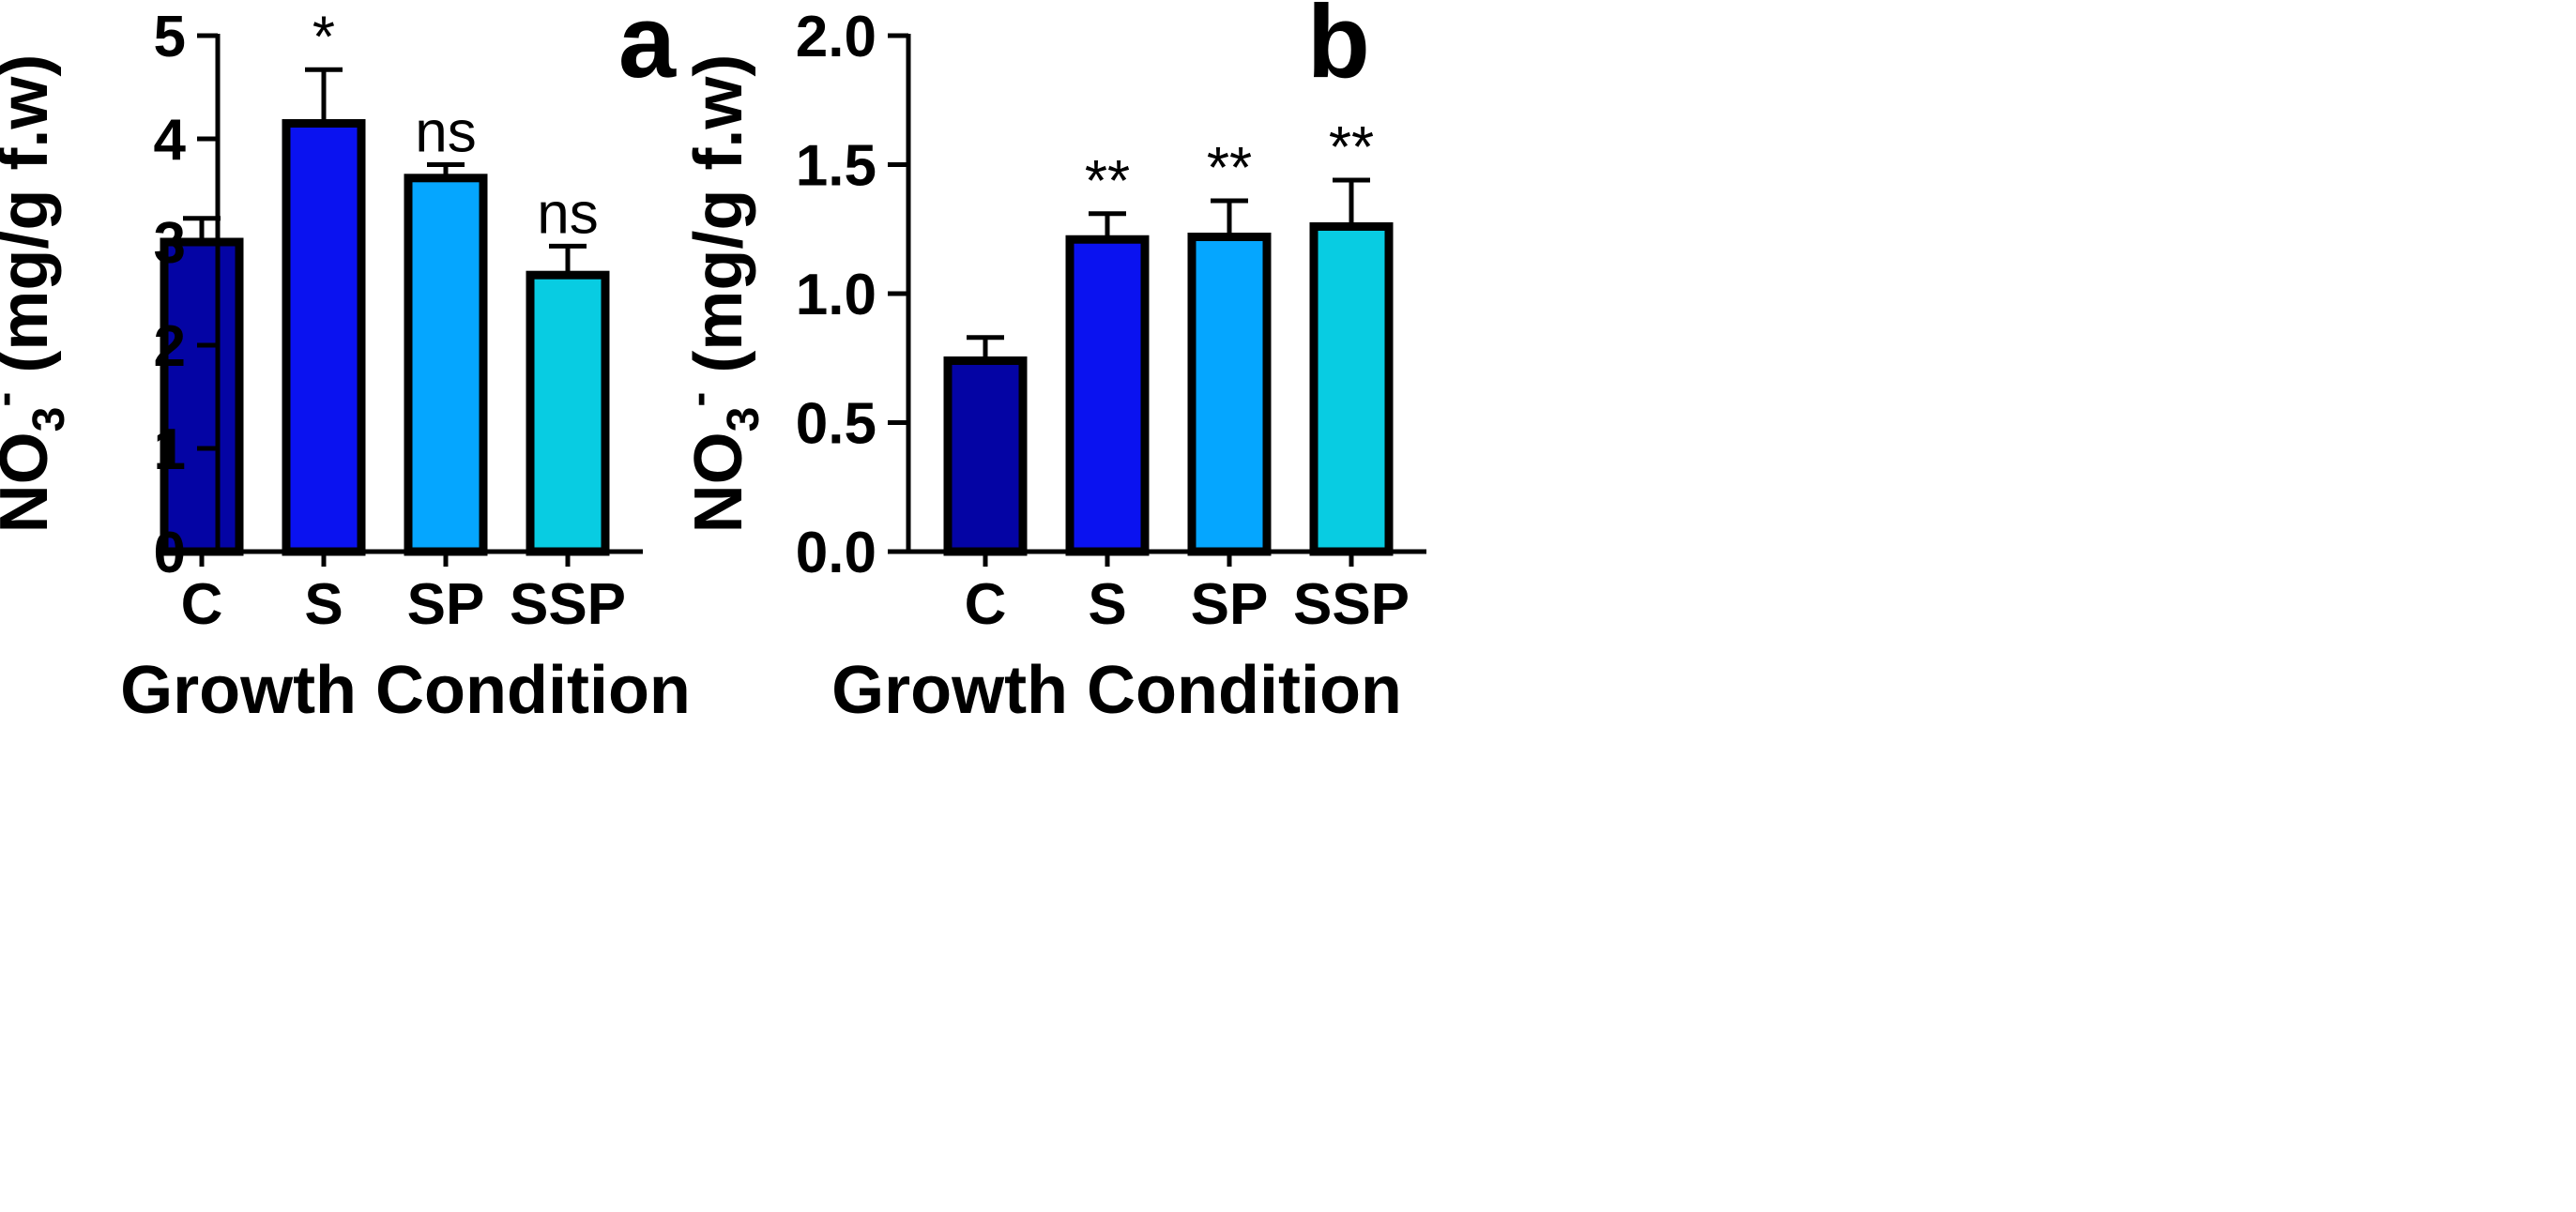  What do you see at coordinates (986, 604) in the screenshot?
I see `x-tick-label-b-C: C` at bounding box center [986, 604].